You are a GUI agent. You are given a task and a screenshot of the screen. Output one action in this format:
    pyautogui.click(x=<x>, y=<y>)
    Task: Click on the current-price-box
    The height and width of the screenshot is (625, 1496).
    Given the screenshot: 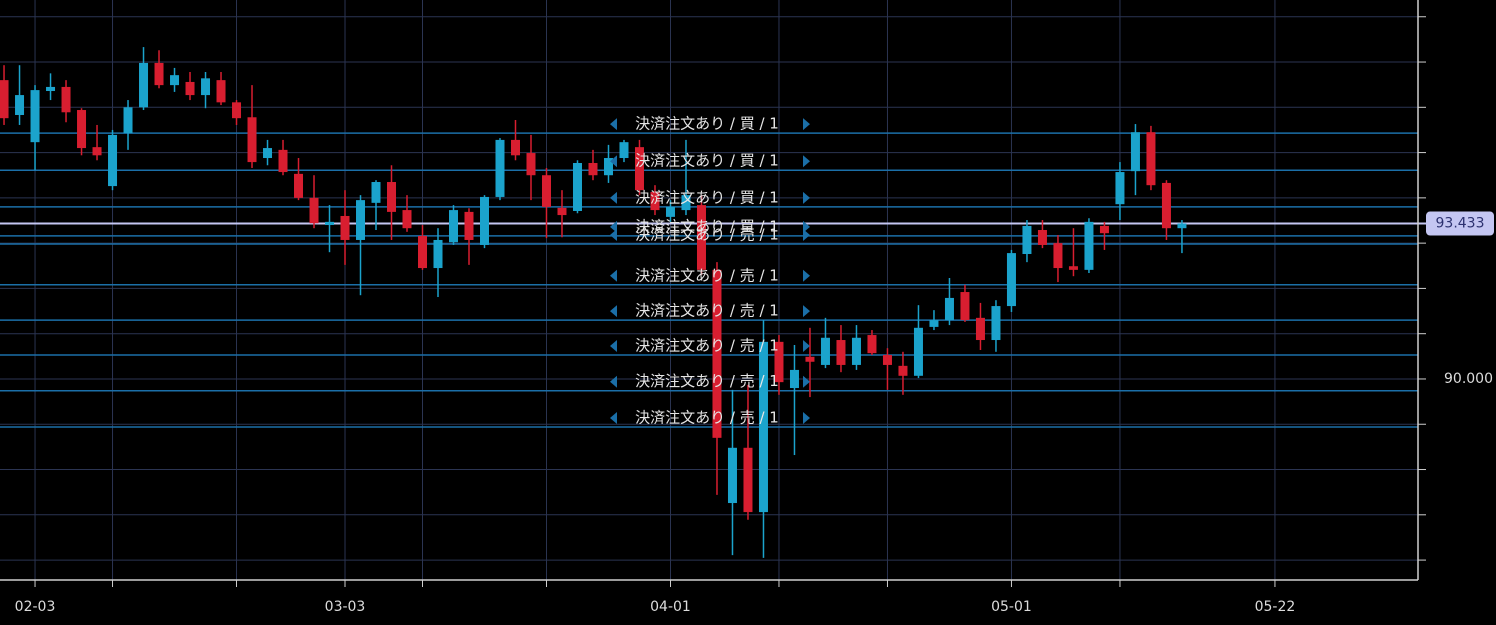 What is the action you would take?
    pyautogui.click(x=1460, y=223)
    